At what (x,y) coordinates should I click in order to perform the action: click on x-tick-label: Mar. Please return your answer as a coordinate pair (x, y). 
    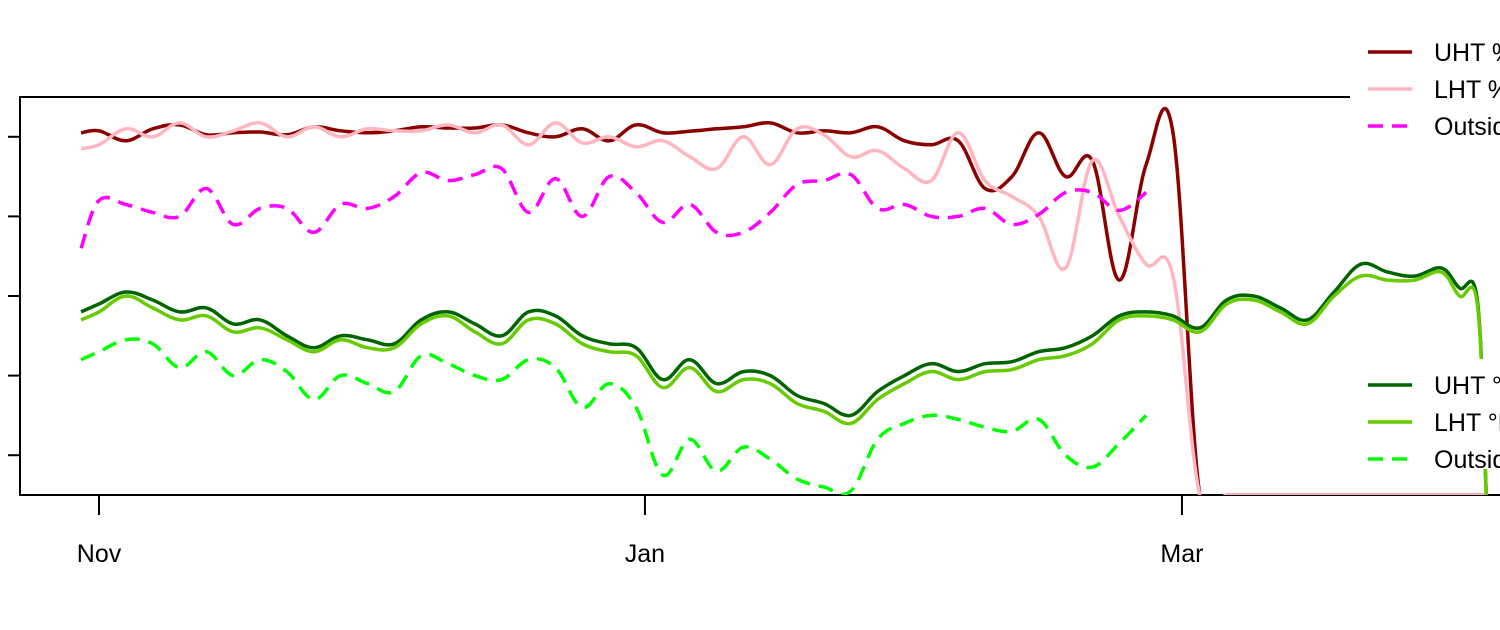
    Looking at the image, I should click on (1181, 554).